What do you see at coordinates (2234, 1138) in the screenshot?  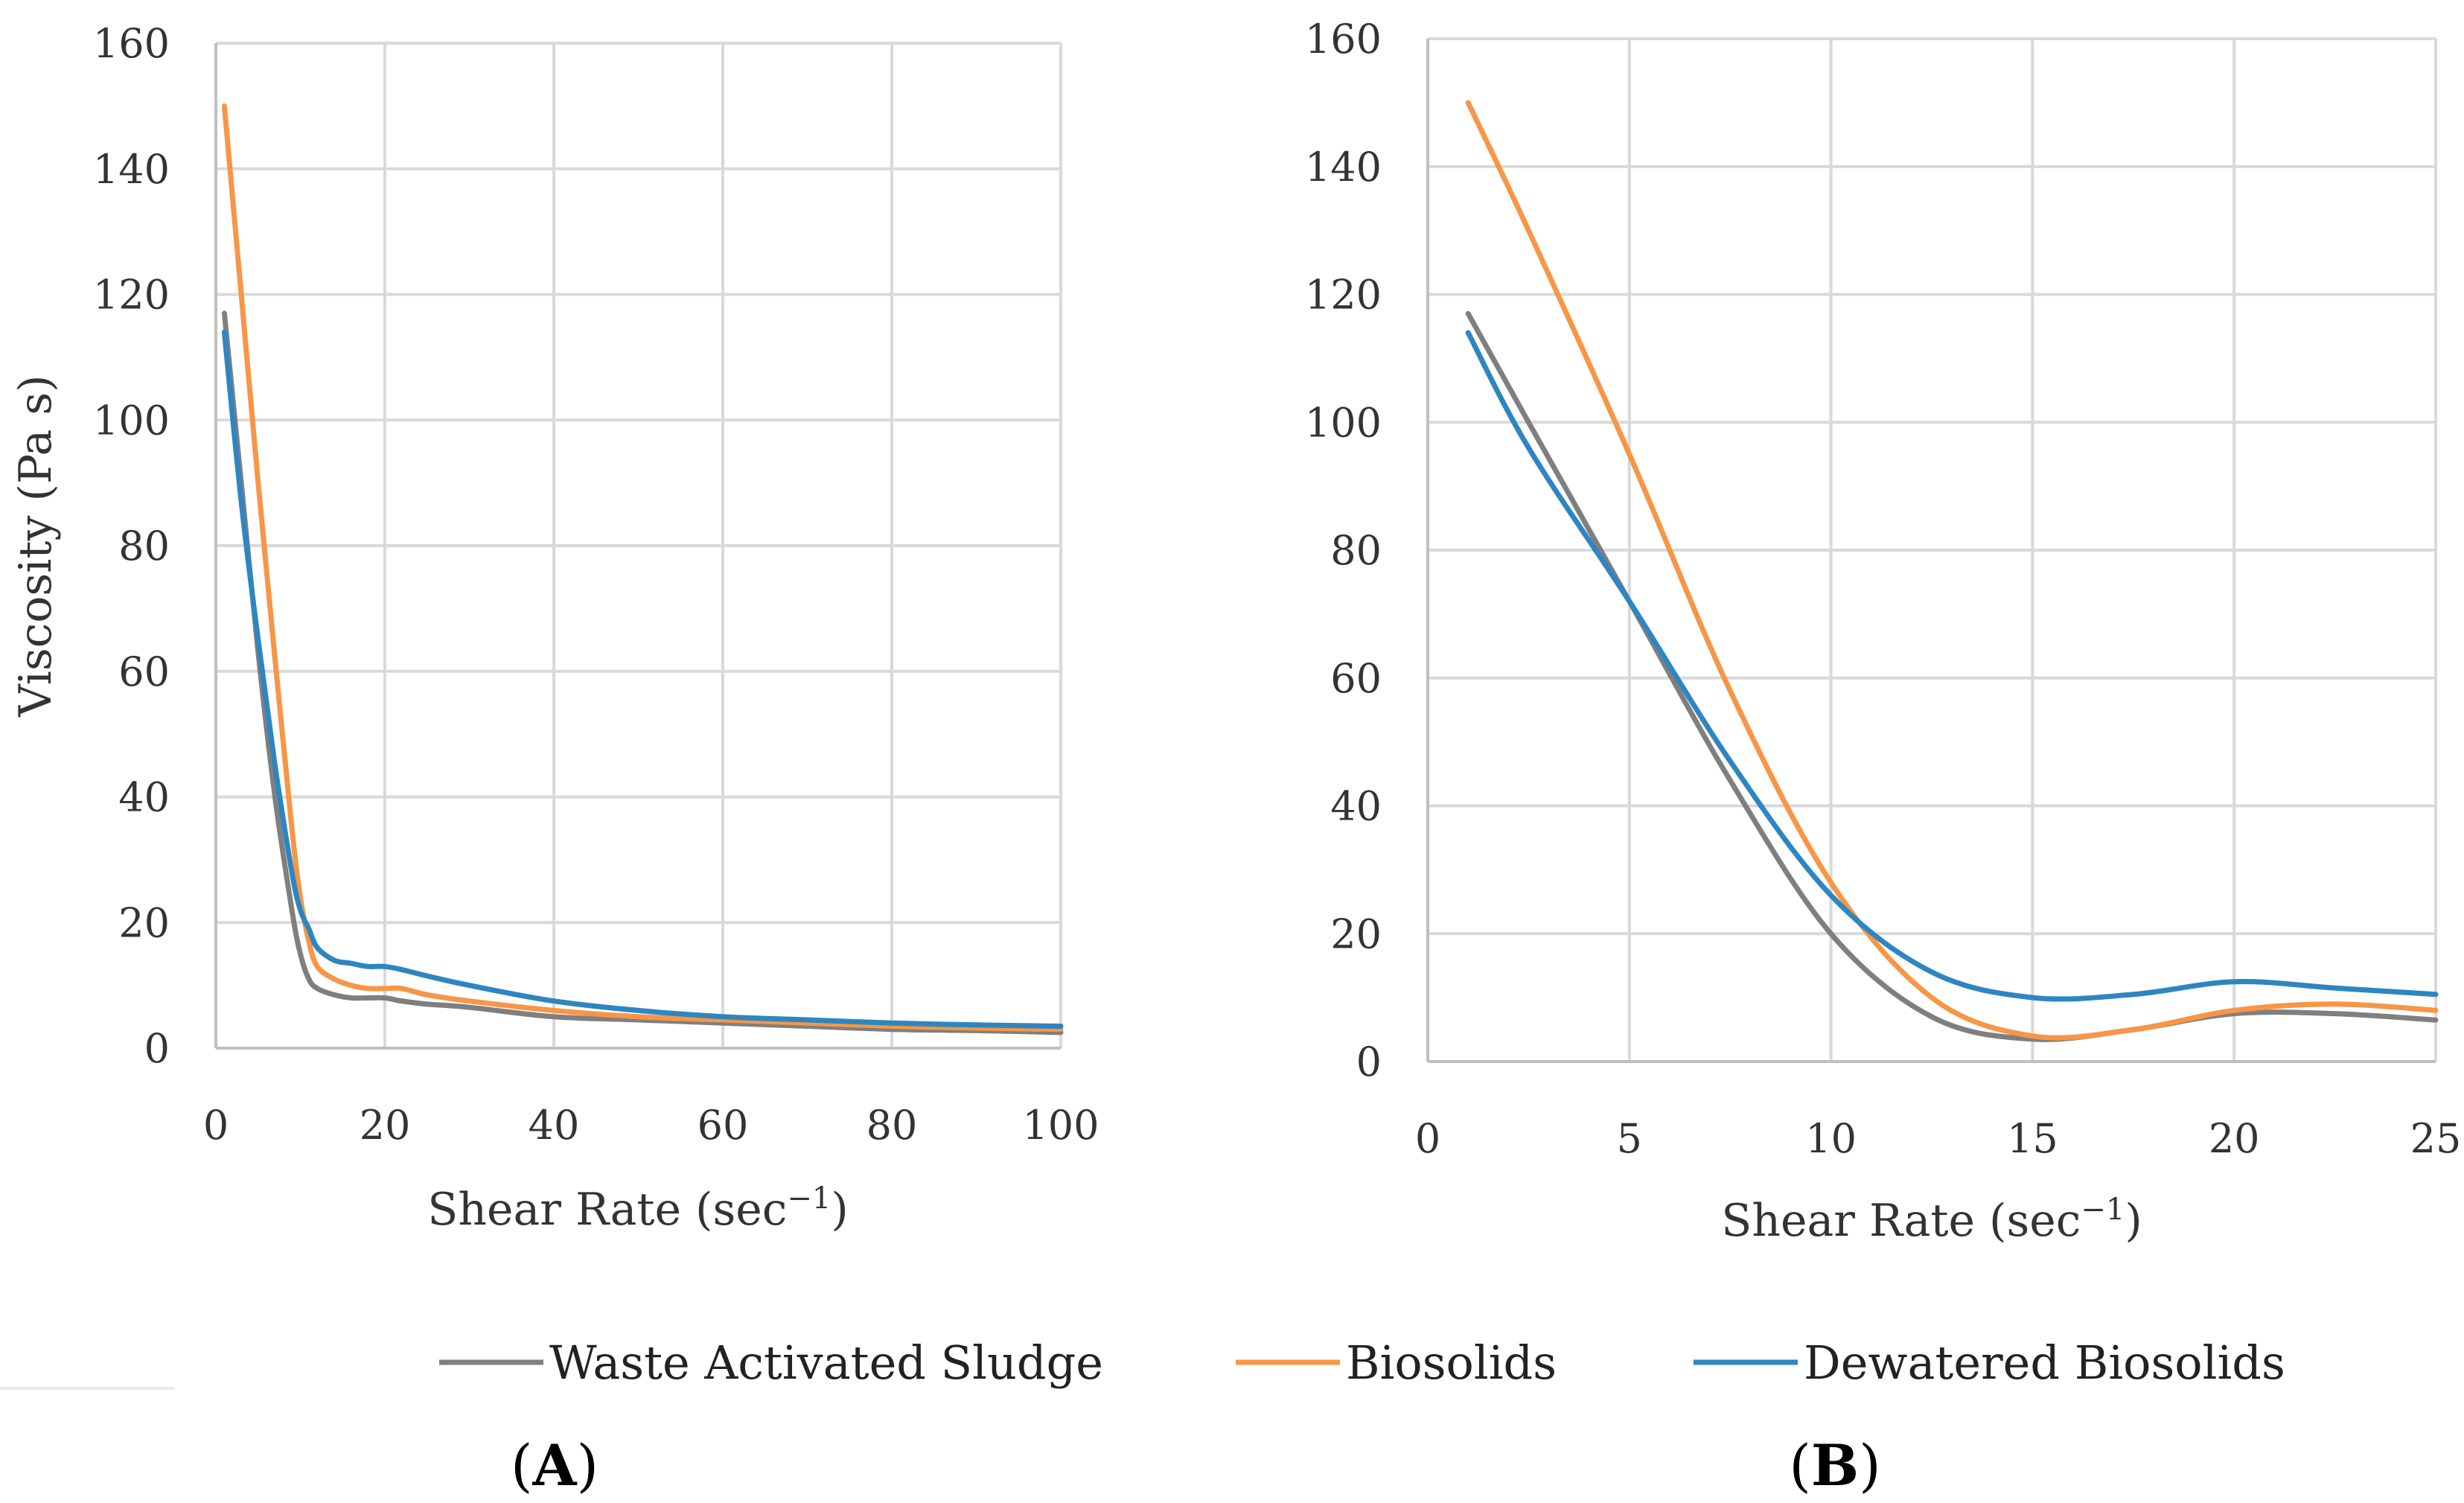 I see `panel-b-xtick-label-20: 20` at bounding box center [2234, 1138].